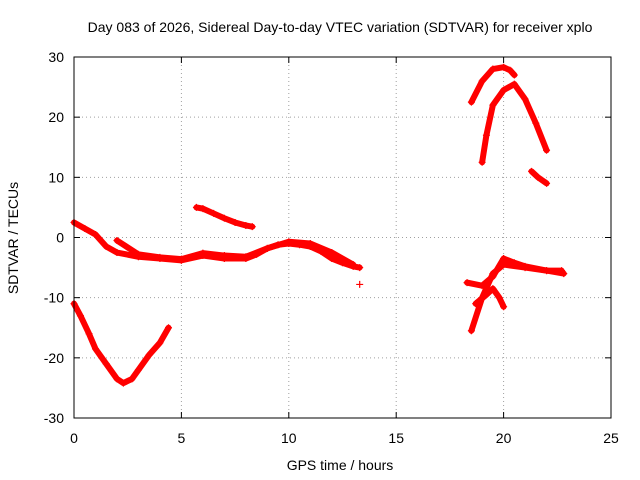 This screenshot has width=640, height=480. I want to click on x-tick-label: 20, so click(504, 438).